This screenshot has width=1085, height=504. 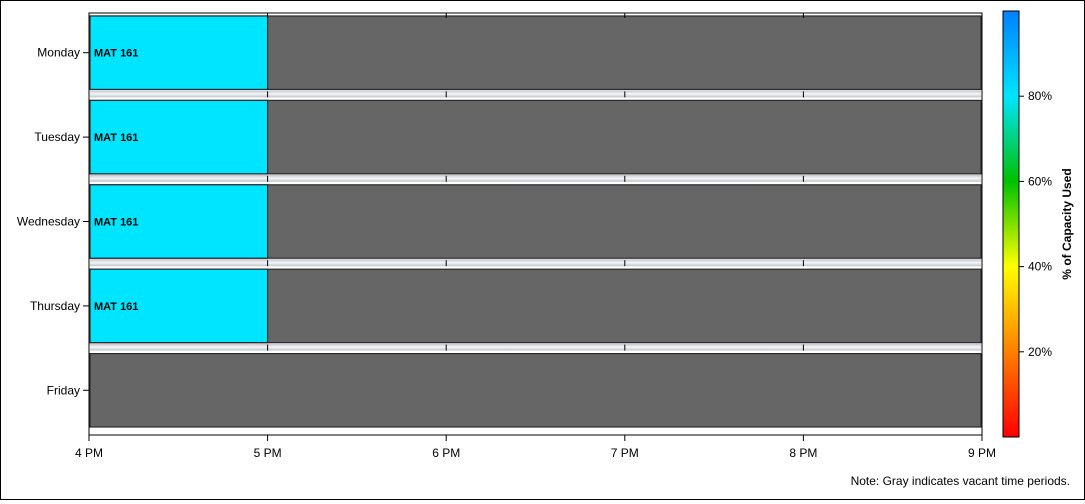 What do you see at coordinates (89, 453) in the screenshot?
I see `x-tick-label: 4 PM` at bounding box center [89, 453].